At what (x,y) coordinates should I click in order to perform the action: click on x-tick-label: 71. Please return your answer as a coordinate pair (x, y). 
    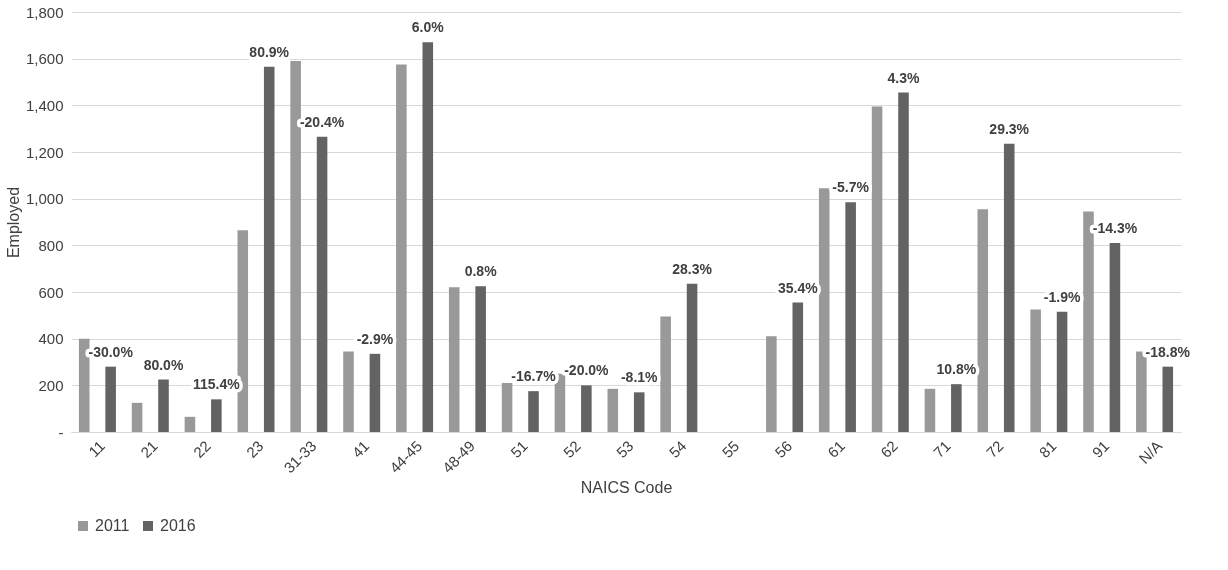
    Looking at the image, I should click on (941, 449).